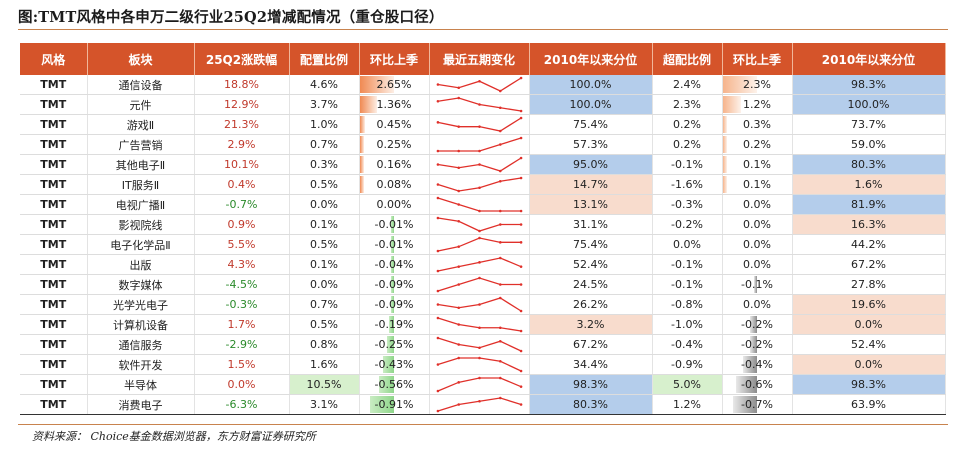 Image resolution: width=960 pixels, height=449 pixels. I want to click on sector-cell: 其他电子Ⅱ, so click(141, 164).